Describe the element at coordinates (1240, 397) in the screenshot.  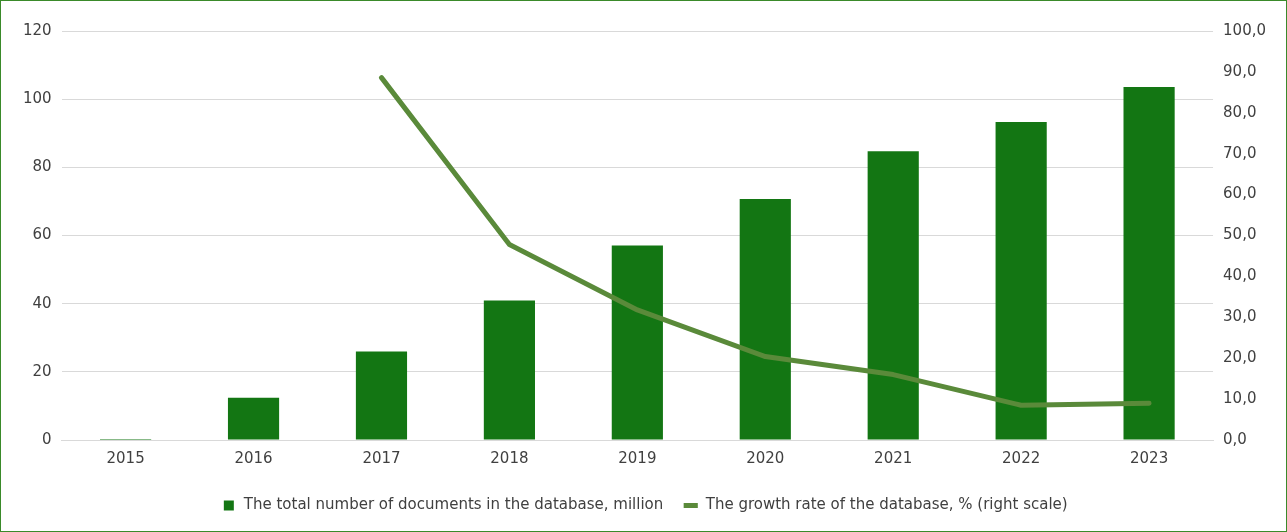
I see `y2-tick-label: 10,0` at that location.